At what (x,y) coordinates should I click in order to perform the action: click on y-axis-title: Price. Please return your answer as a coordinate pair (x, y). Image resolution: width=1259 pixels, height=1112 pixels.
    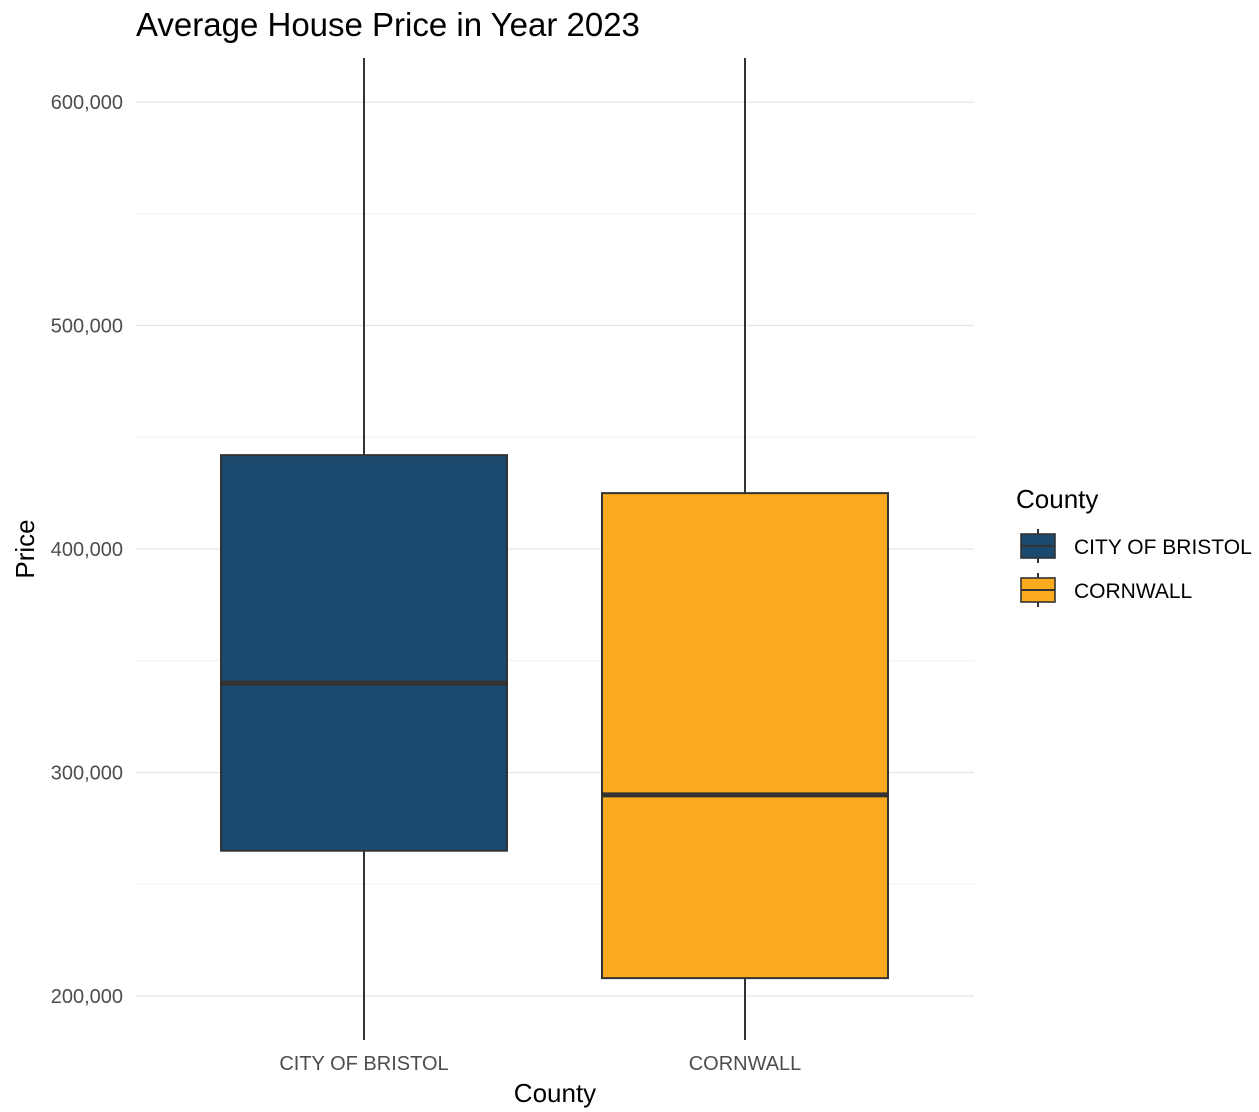
    Looking at the image, I should click on (25, 548).